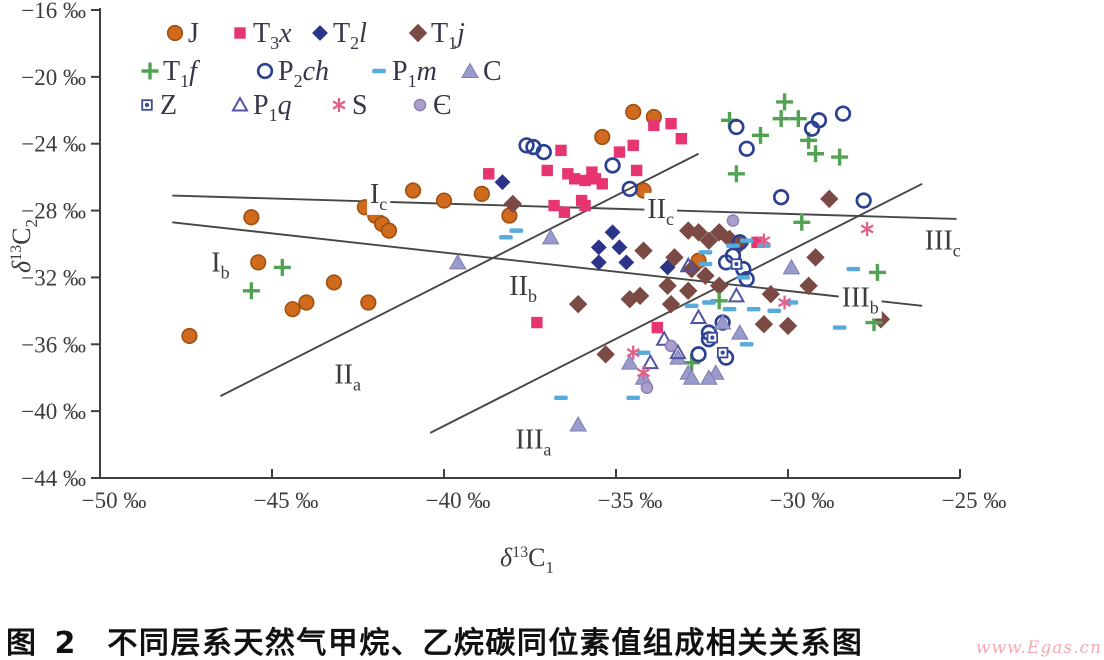 Image resolution: width=1104 pixels, height=660 pixels. What do you see at coordinates (533, 442) in the screenshot?
I see `zone-label-IIIa: IIIa` at bounding box center [533, 442].